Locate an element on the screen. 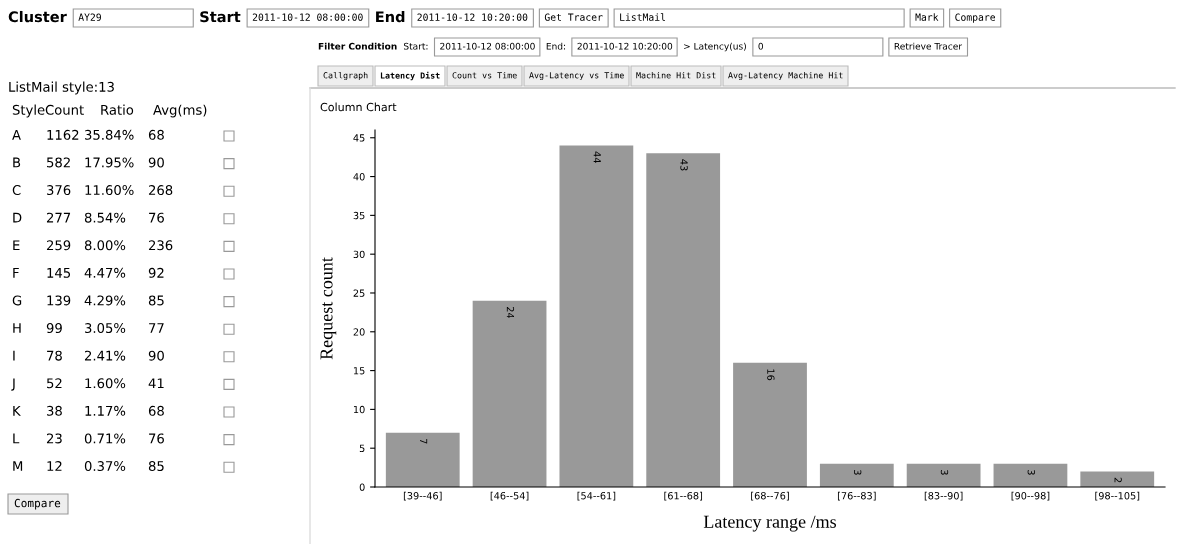 The height and width of the screenshot is (544, 1178). data-label: 16 is located at coordinates (771, 375).